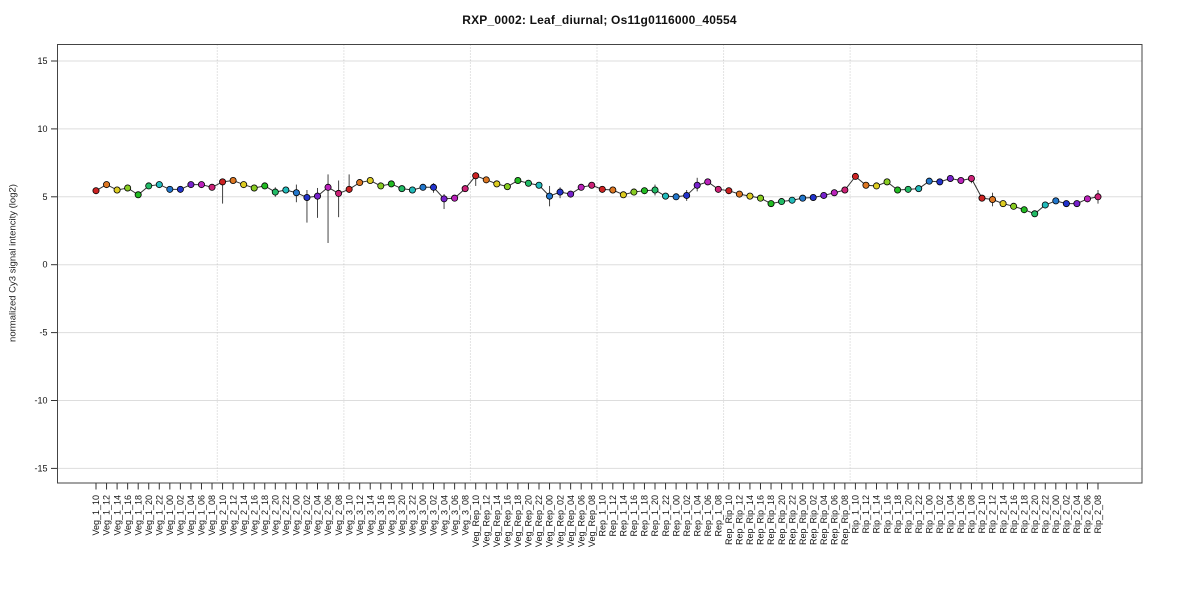  What do you see at coordinates (423, 515) in the screenshot?
I see `x-tick-label: Veg_3_00` at bounding box center [423, 515].